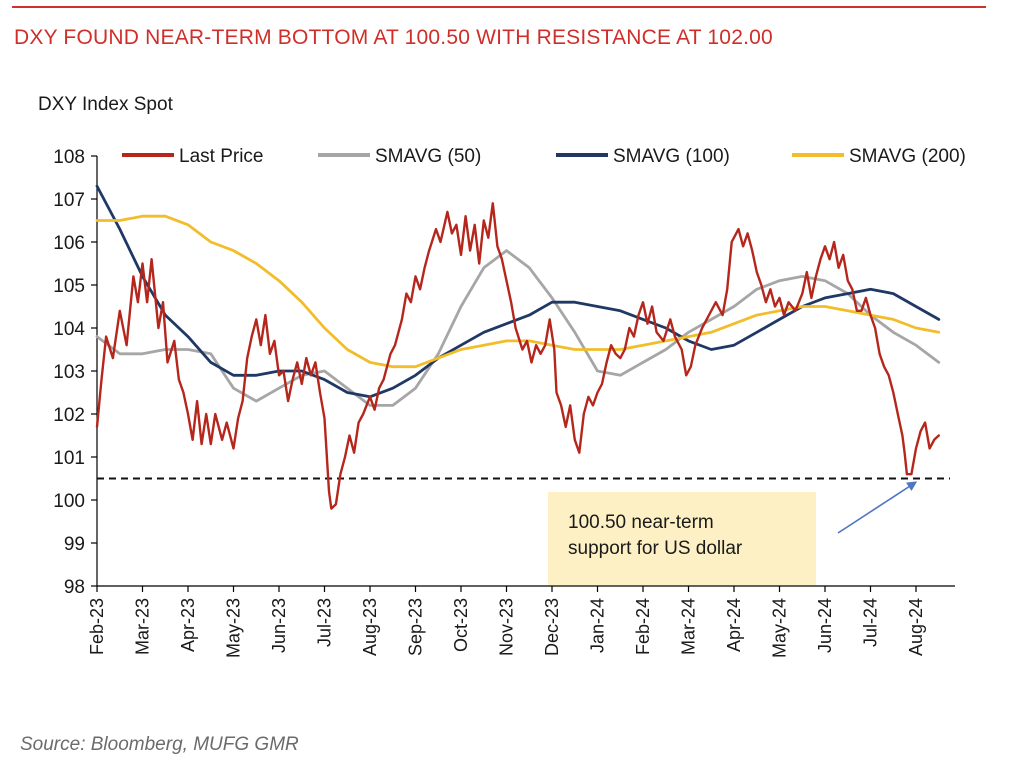 The width and height of the screenshot is (1032, 783). Describe the element at coordinates (143, 626) in the screenshot. I see `x-tick-label: Mar-23` at that location.